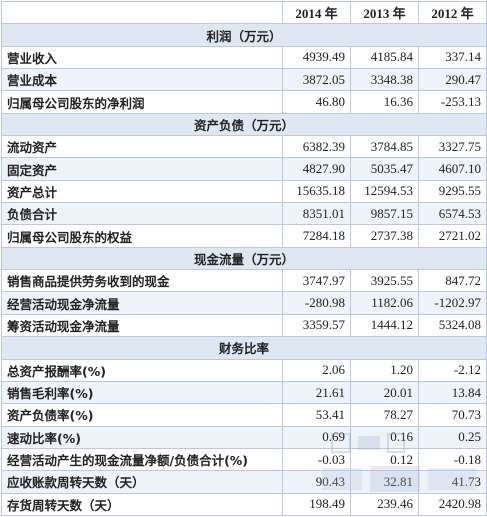 This screenshot has width=487, height=517. I want to click on value-cell-2013-: 239.46, so click(384, 504).